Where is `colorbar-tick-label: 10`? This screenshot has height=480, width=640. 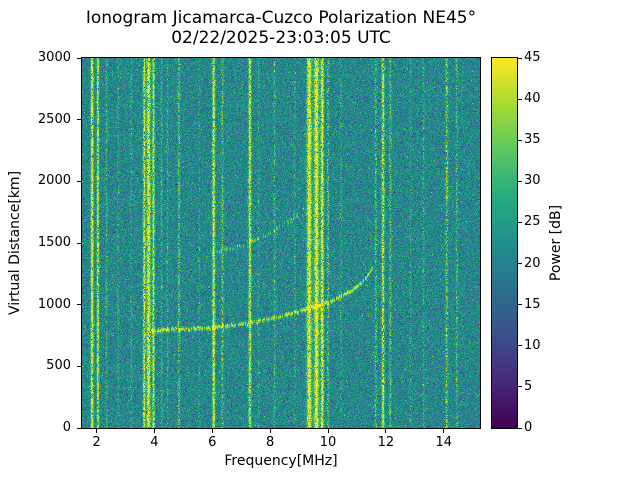 colorbar-tick-label: 10 is located at coordinates (532, 345).